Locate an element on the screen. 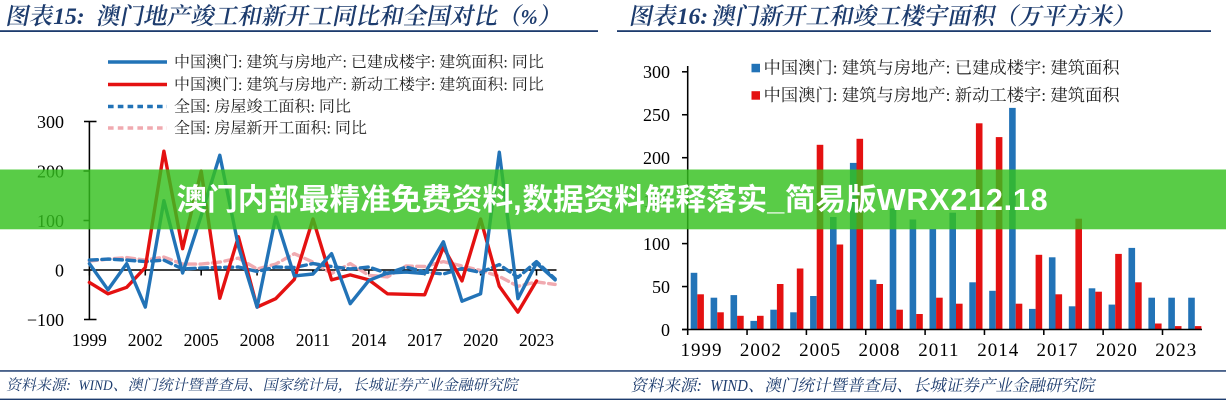  svg-text: 50 is located at coordinates (661, 287).